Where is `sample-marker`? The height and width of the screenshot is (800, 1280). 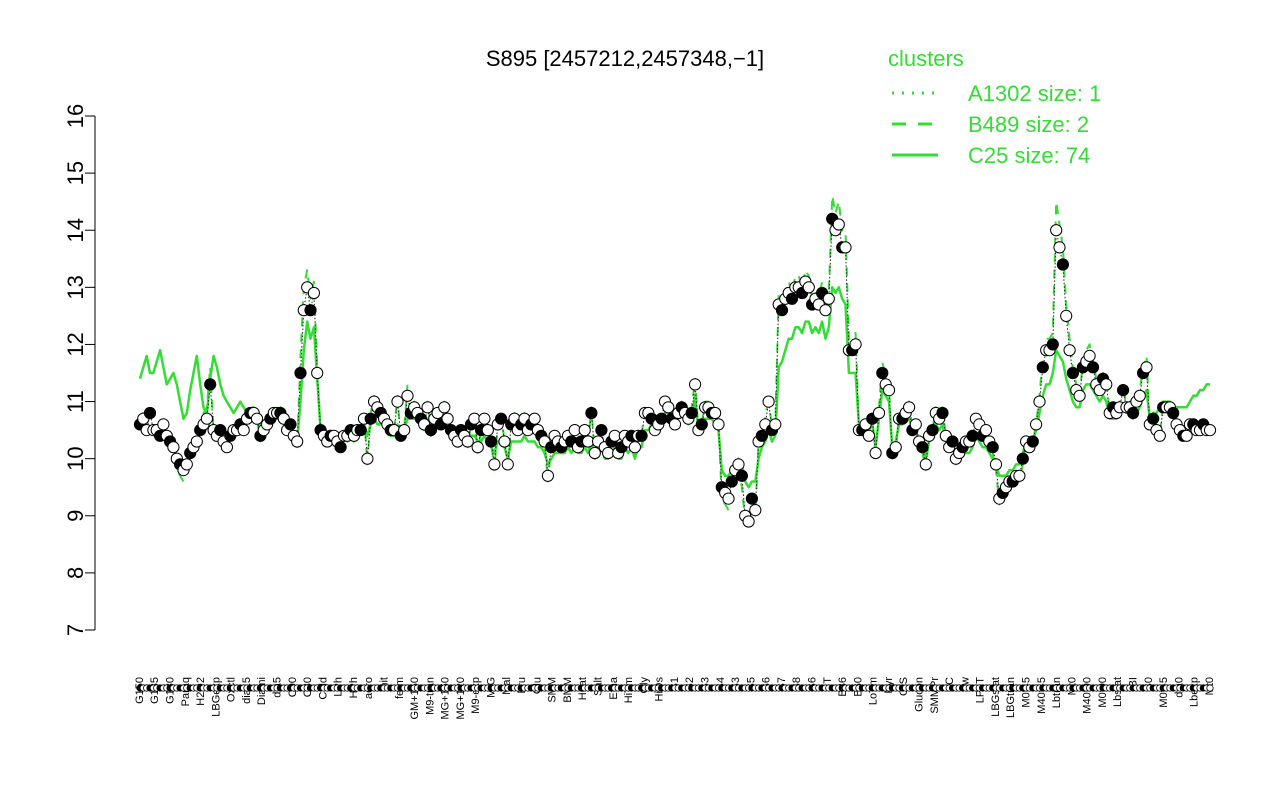
sample-marker is located at coordinates (1210, 688).